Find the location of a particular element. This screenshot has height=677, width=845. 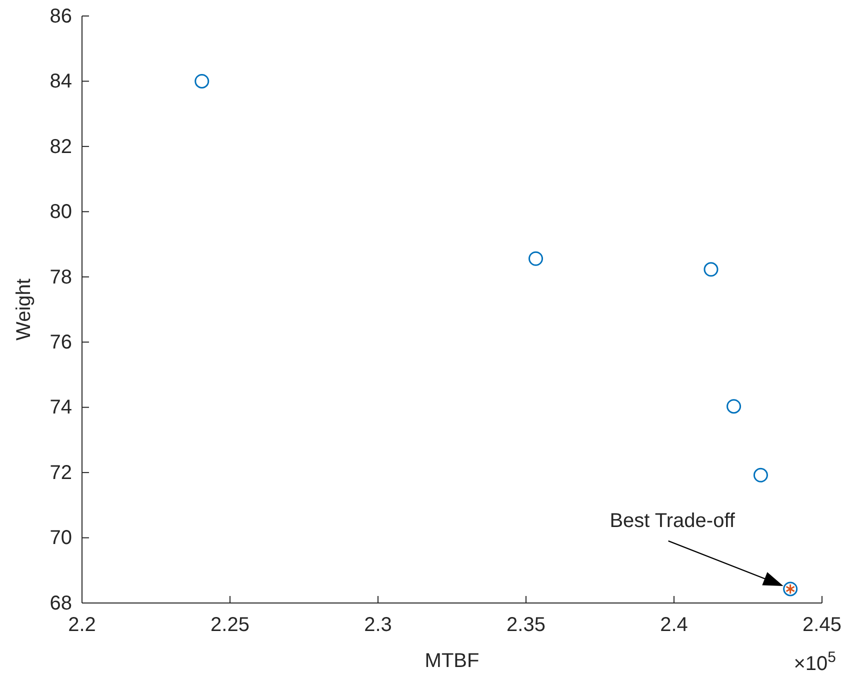

y-axis-title: Weight is located at coordinates (24, 309).